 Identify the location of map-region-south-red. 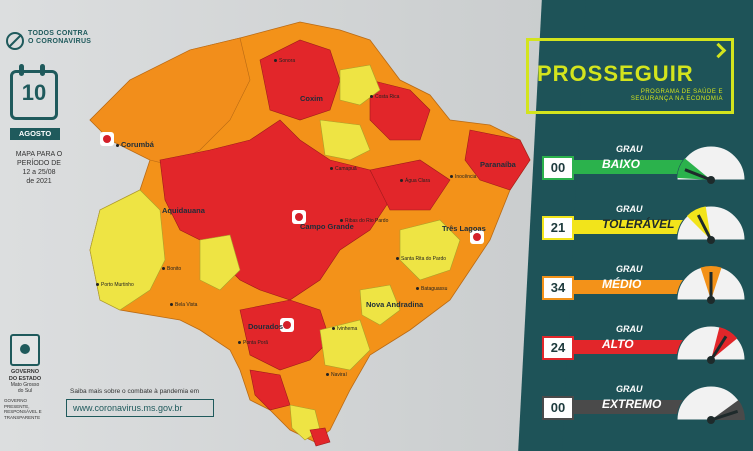
(285, 335).